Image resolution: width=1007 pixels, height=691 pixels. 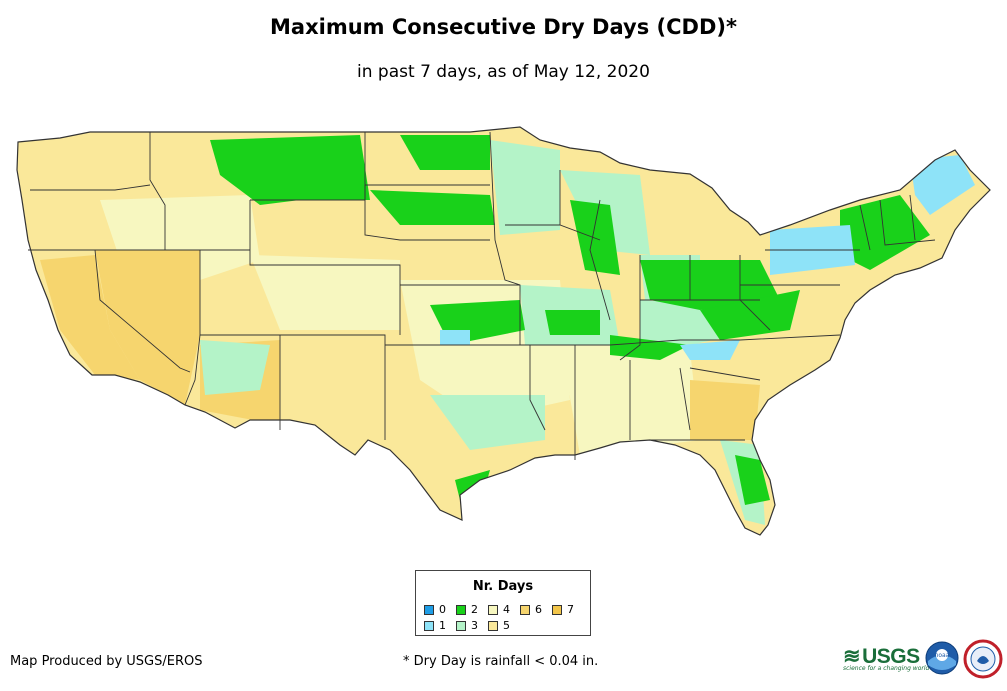 What do you see at coordinates (531, 609) in the screenshot?
I see `legend-item-6: 6` at bounding box center [531, 609].